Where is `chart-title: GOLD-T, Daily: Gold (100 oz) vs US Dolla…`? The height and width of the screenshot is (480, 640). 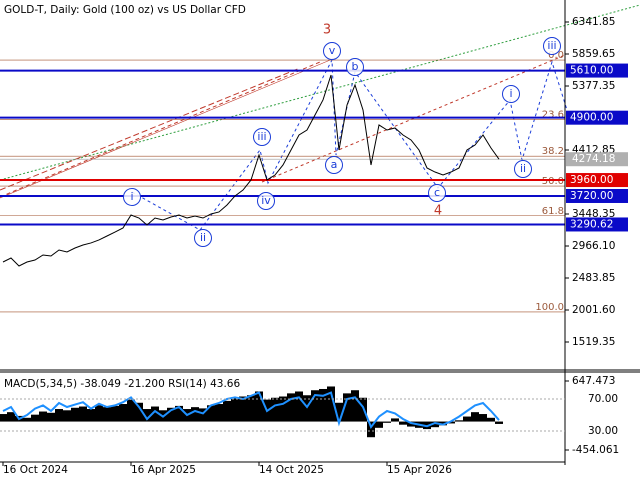 chart-title: GOLD-T, Daily: Gold (100 oz) vs US Dolla… is located at coordinates (125, 10).